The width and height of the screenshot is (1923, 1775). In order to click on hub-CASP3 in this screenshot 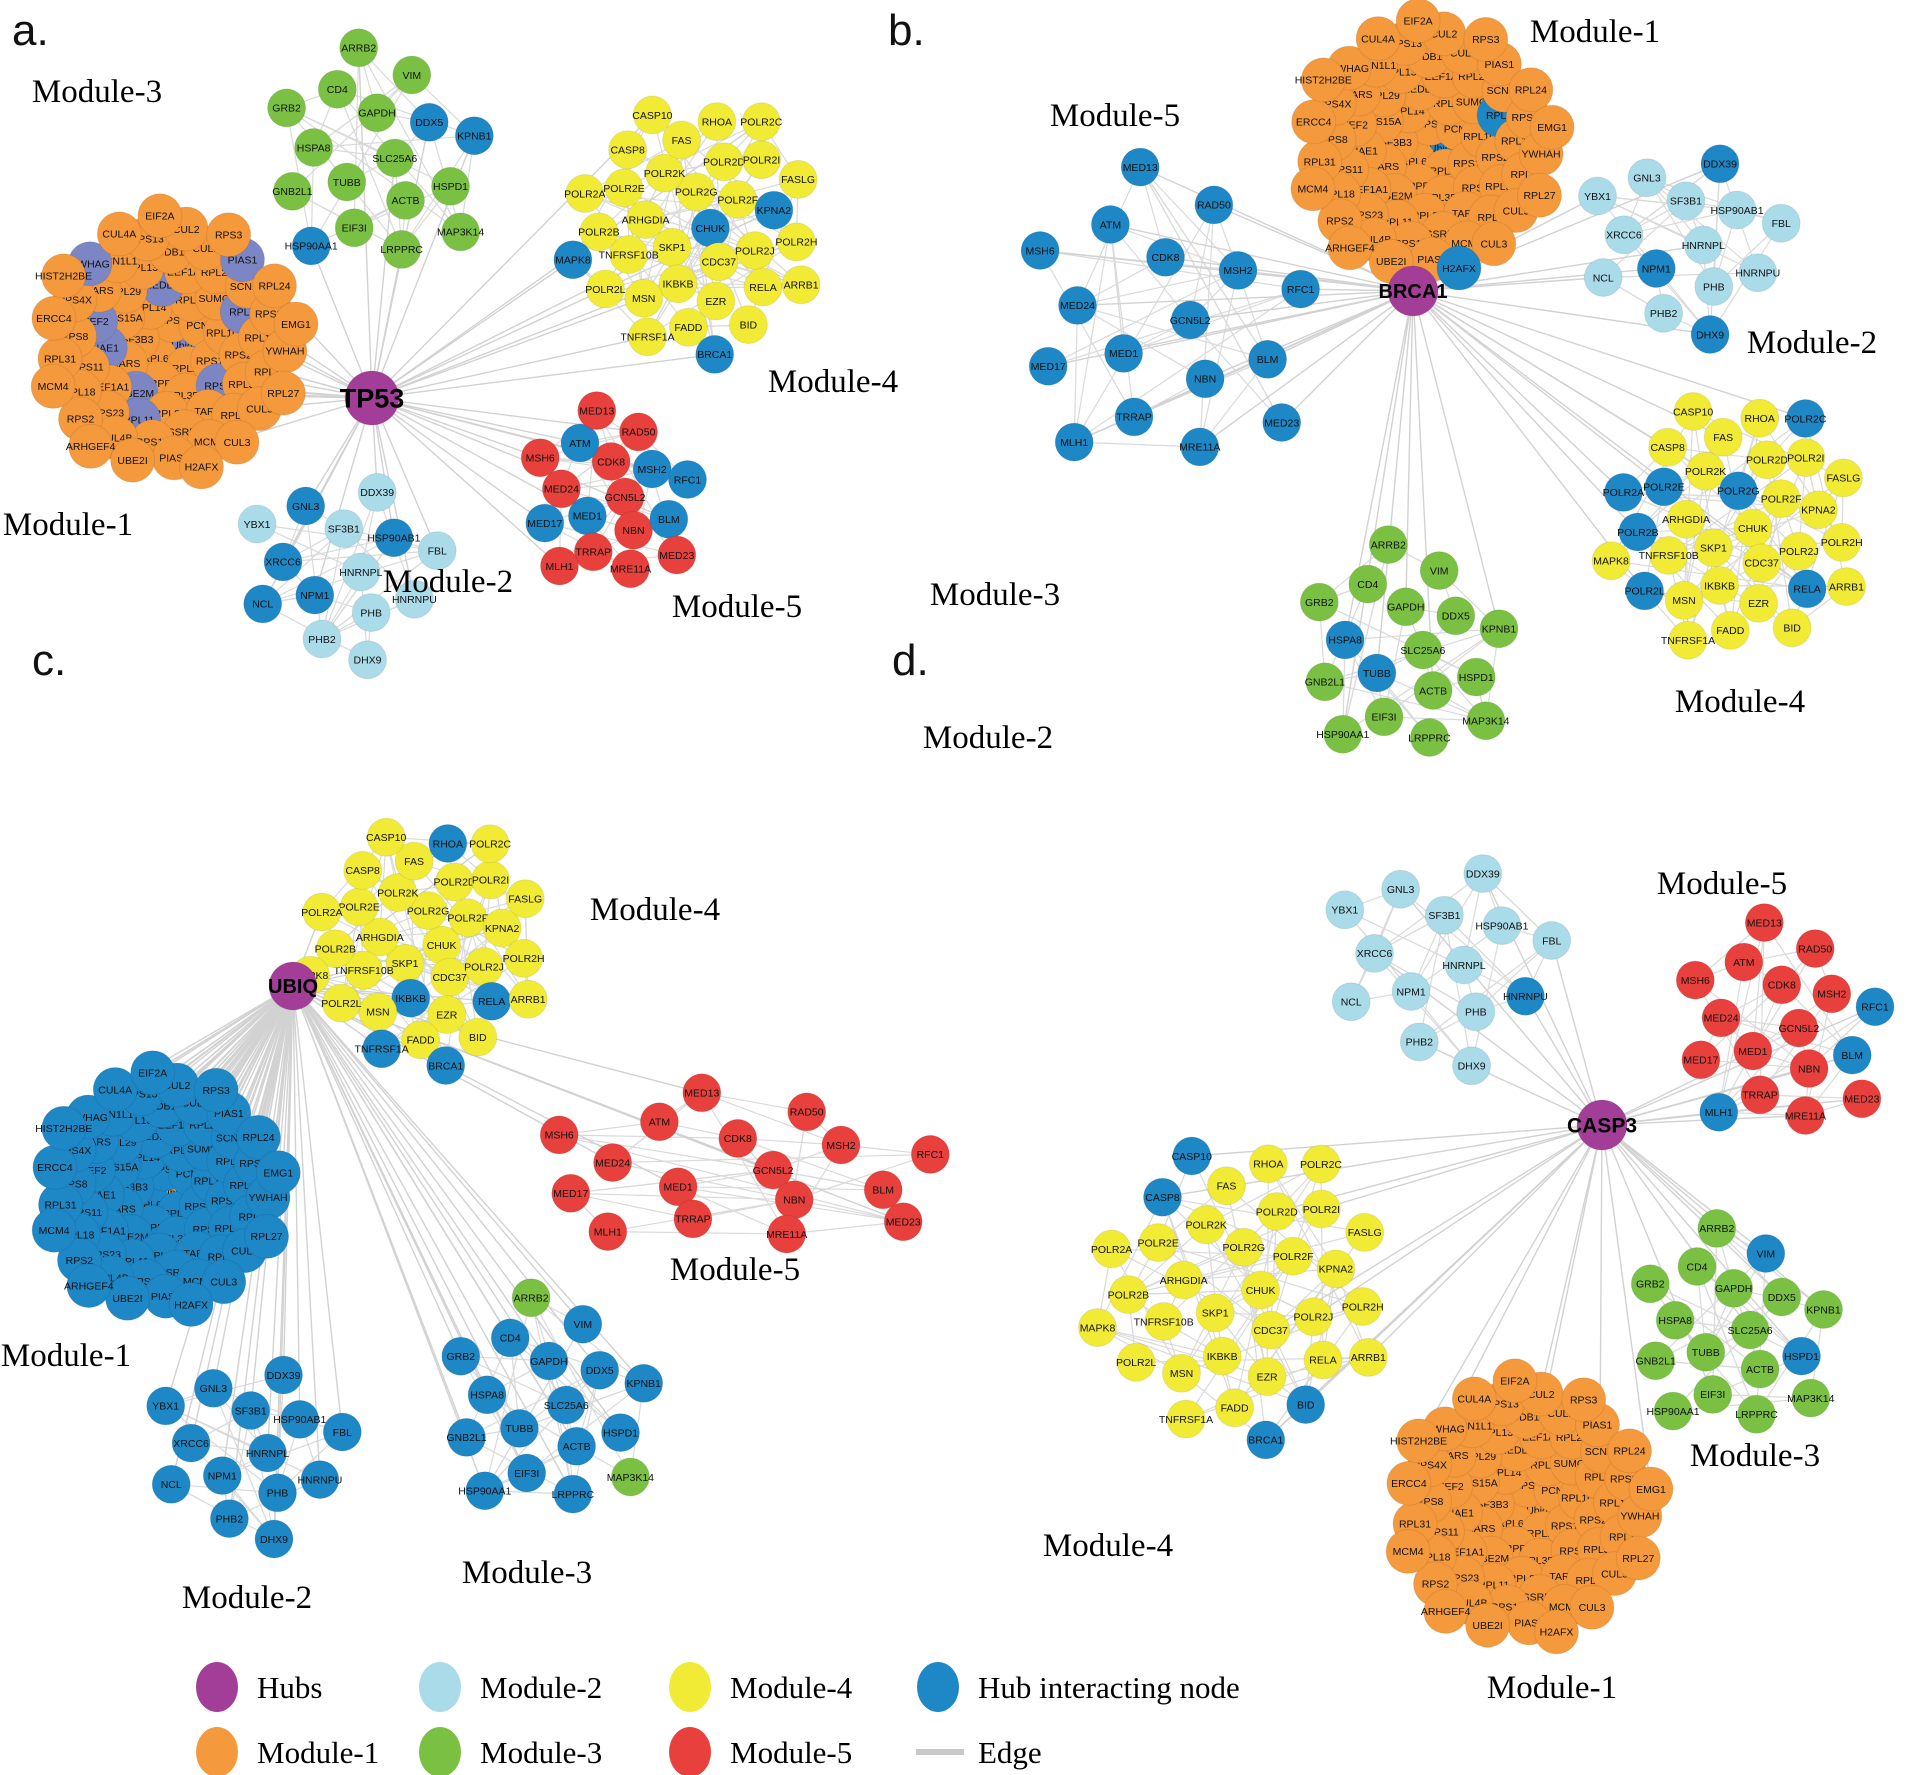, I will do `click(1602, 1125)`.